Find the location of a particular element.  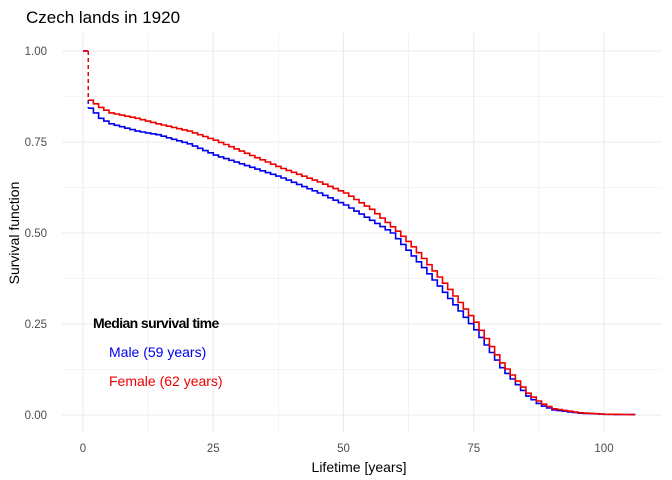

annotation-heading: Median survival time is located at coordinates (156, 323).